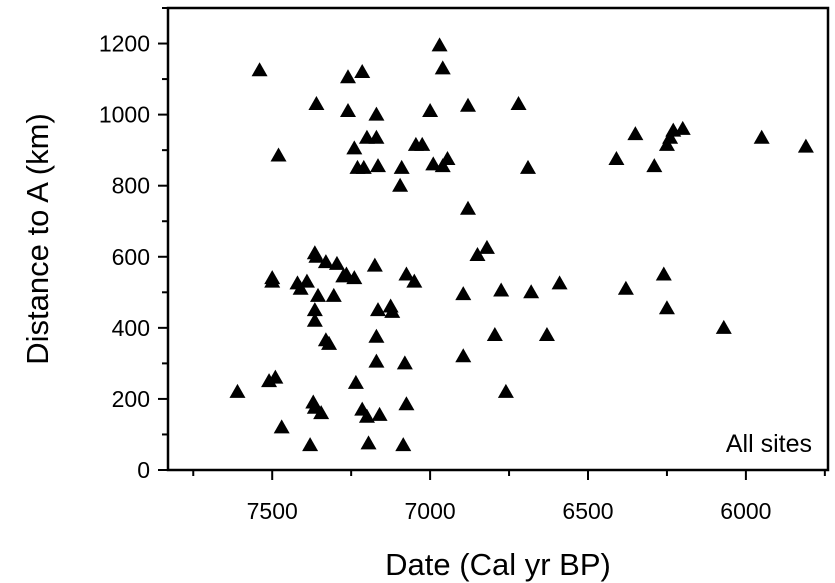  What do you see at coordinates (131, 186) in the screenshot?
I see `y-tick-label: 800` at bounding box center [131, 186].